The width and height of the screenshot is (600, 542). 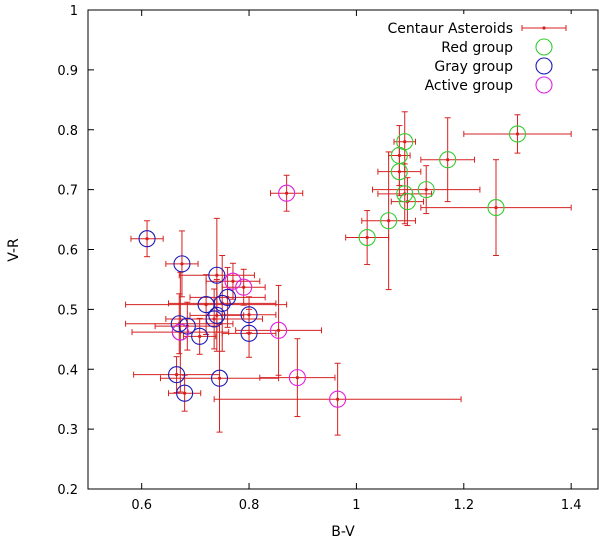 I want to click on legend-label-red-group: Red group, so click(x=477, y=48).